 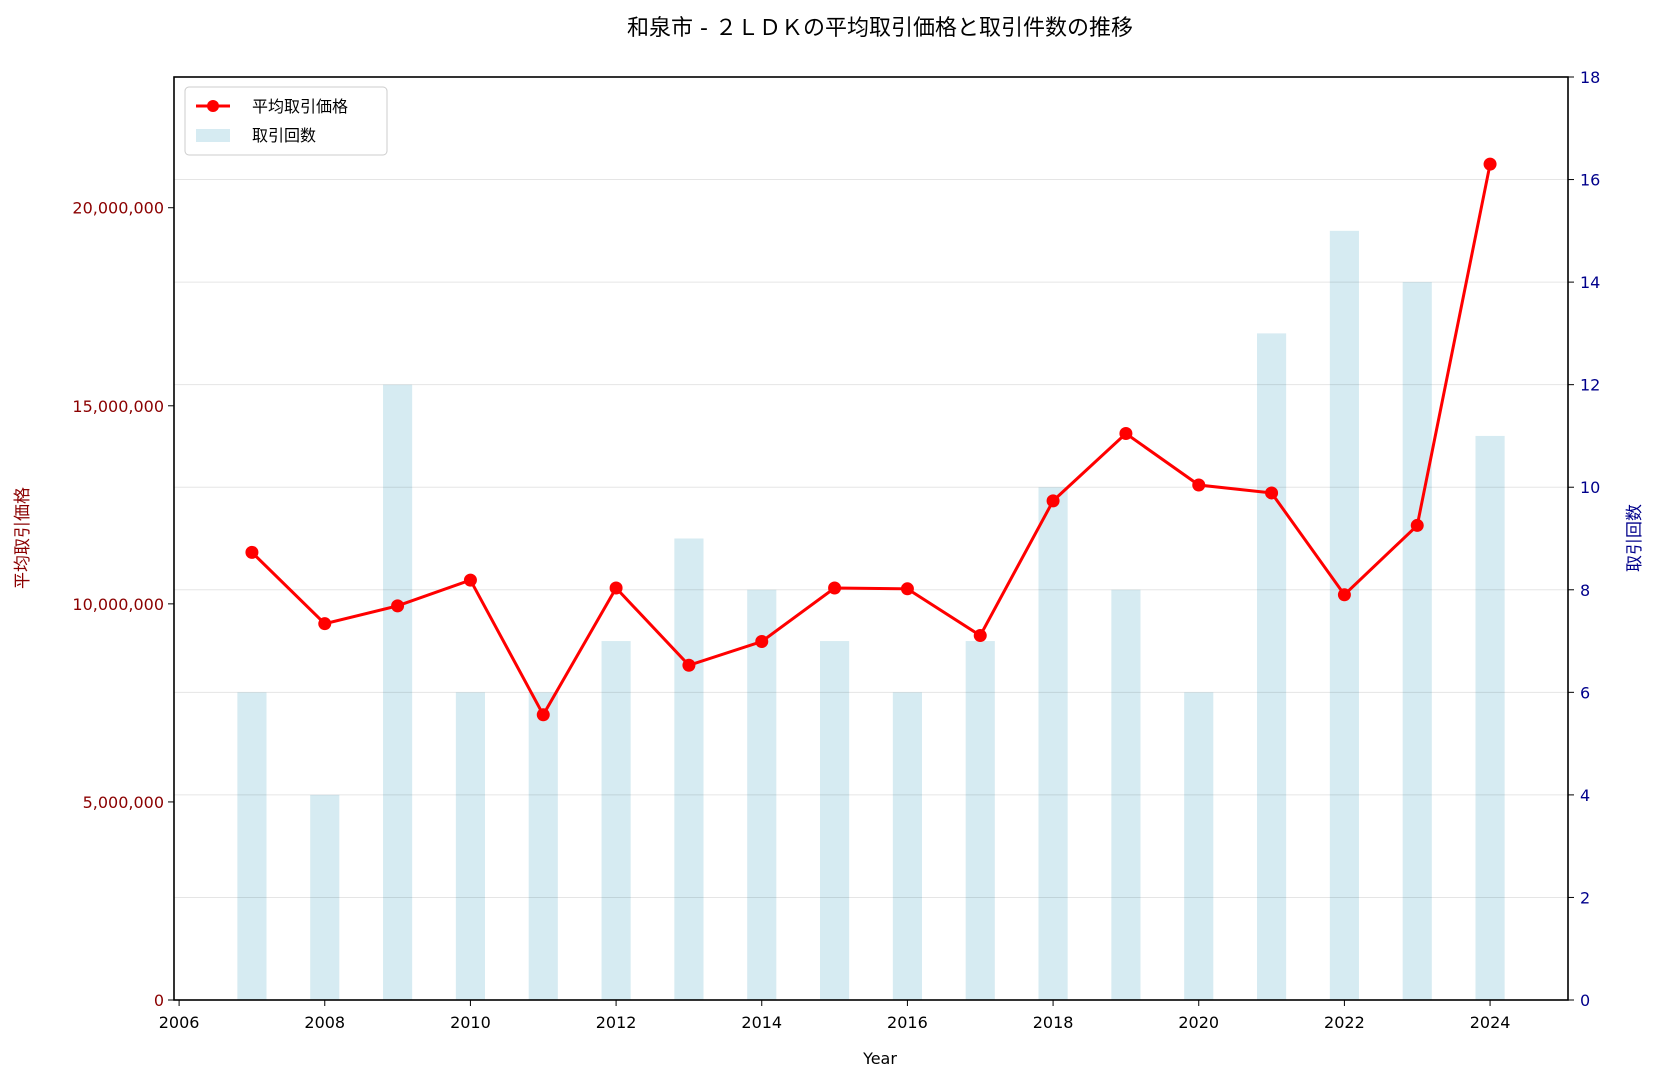 I want to click on price-point-2023, so click(x=1417, y=525).